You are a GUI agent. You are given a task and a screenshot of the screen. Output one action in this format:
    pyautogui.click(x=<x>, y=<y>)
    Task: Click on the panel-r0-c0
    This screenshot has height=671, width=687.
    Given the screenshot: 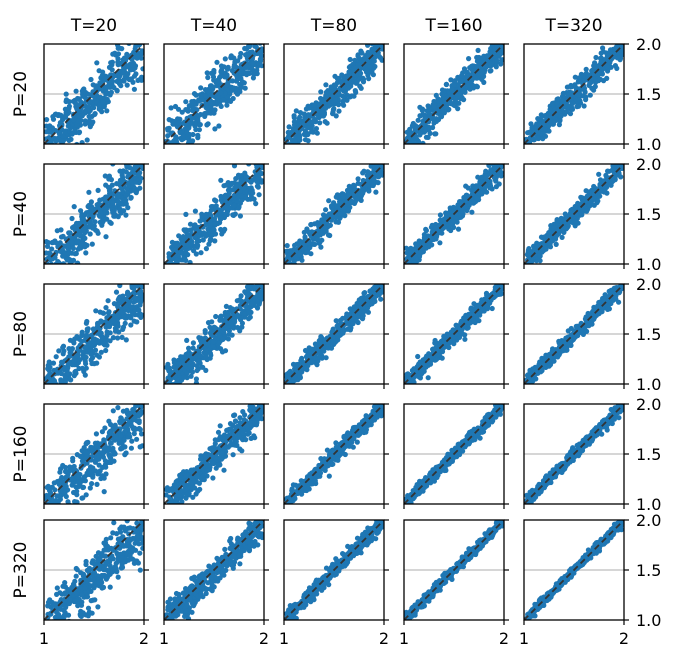 What is the action you would take?
    pyautogui.click(x=96, y=108)
    